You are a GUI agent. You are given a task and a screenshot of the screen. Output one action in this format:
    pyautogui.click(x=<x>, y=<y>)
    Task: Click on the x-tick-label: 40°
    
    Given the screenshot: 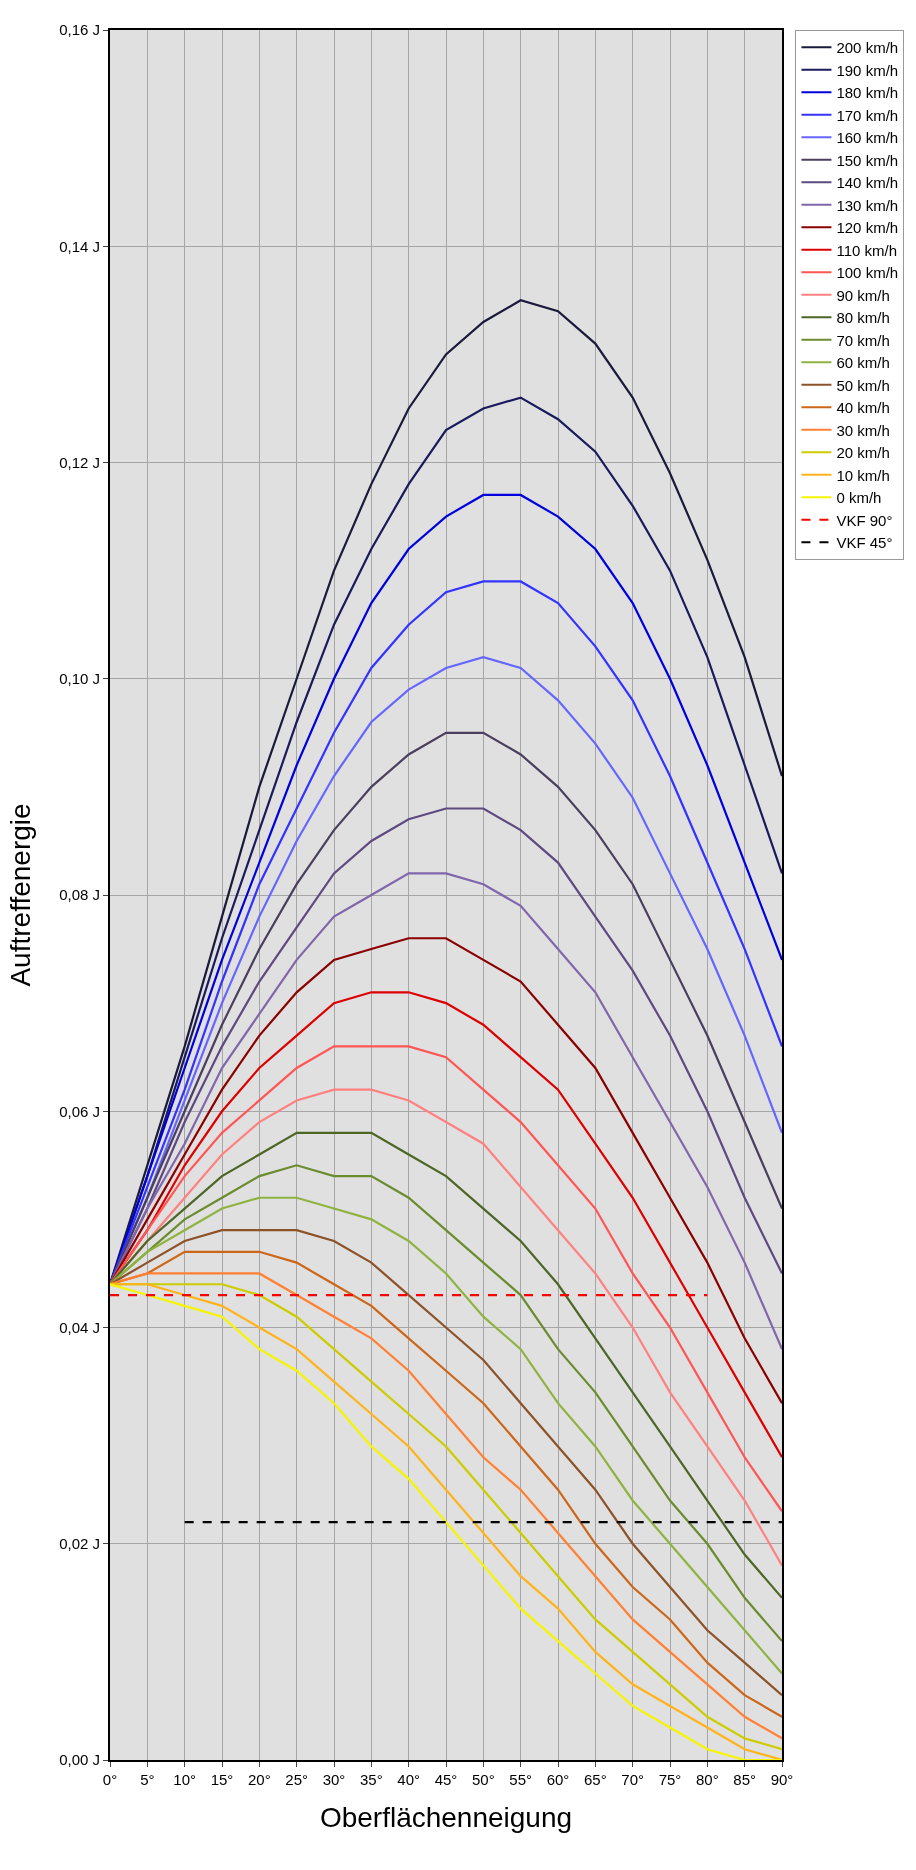 What is the action you would take?
    pyautogui.click(x=409, y=1779)
    